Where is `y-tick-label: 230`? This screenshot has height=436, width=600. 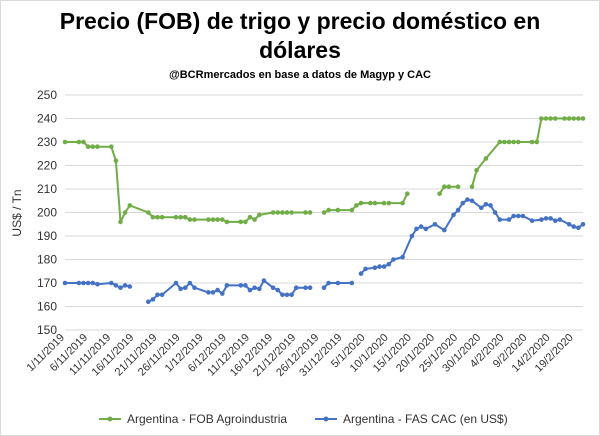 y-tick-label: 230 is located at coordinates (47, 142).